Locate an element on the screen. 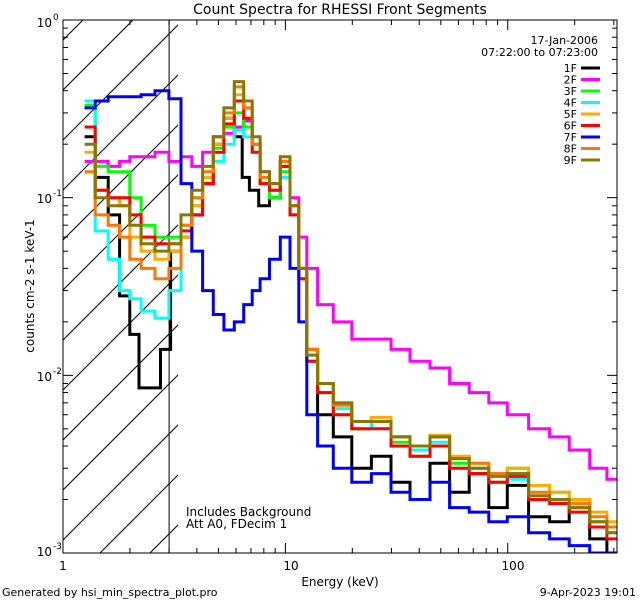  y-tick-label-1e-2: 10 -2 is located at coordinates (49, 375).